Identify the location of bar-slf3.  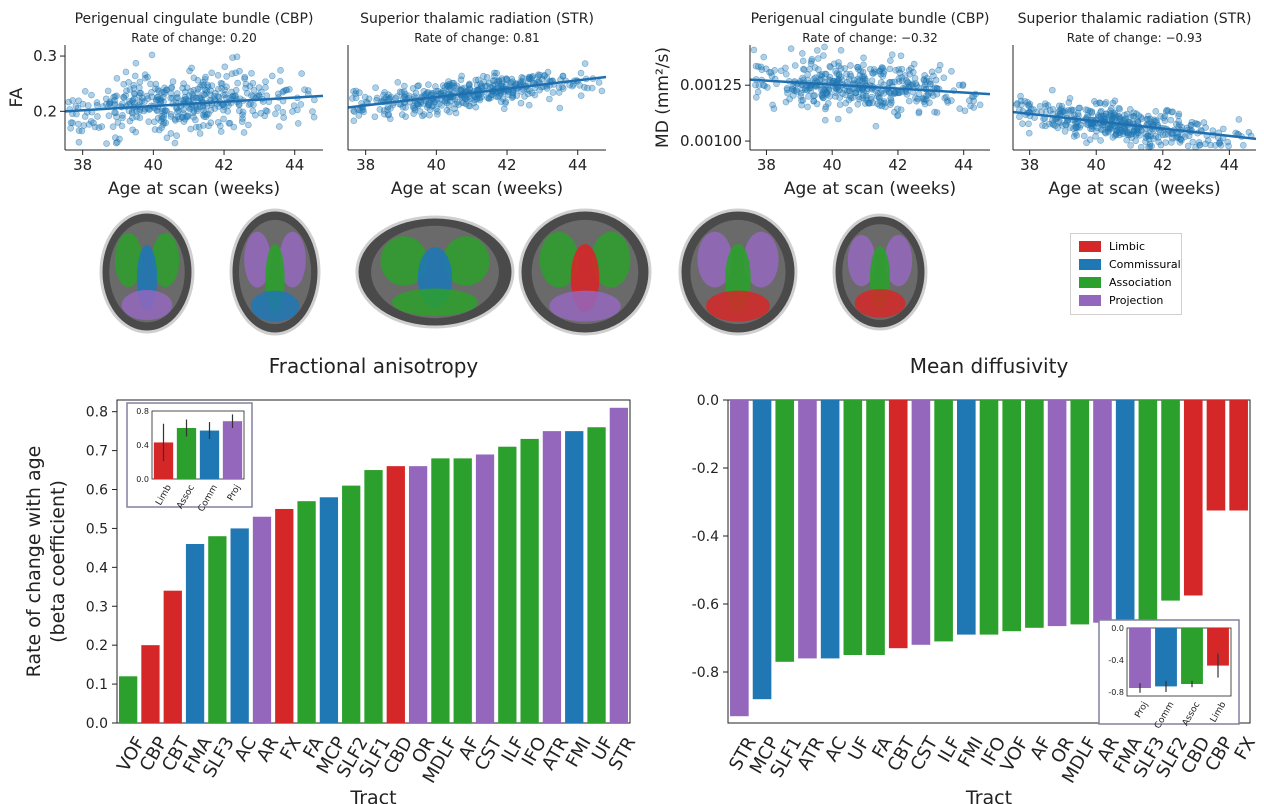
(217, 629).